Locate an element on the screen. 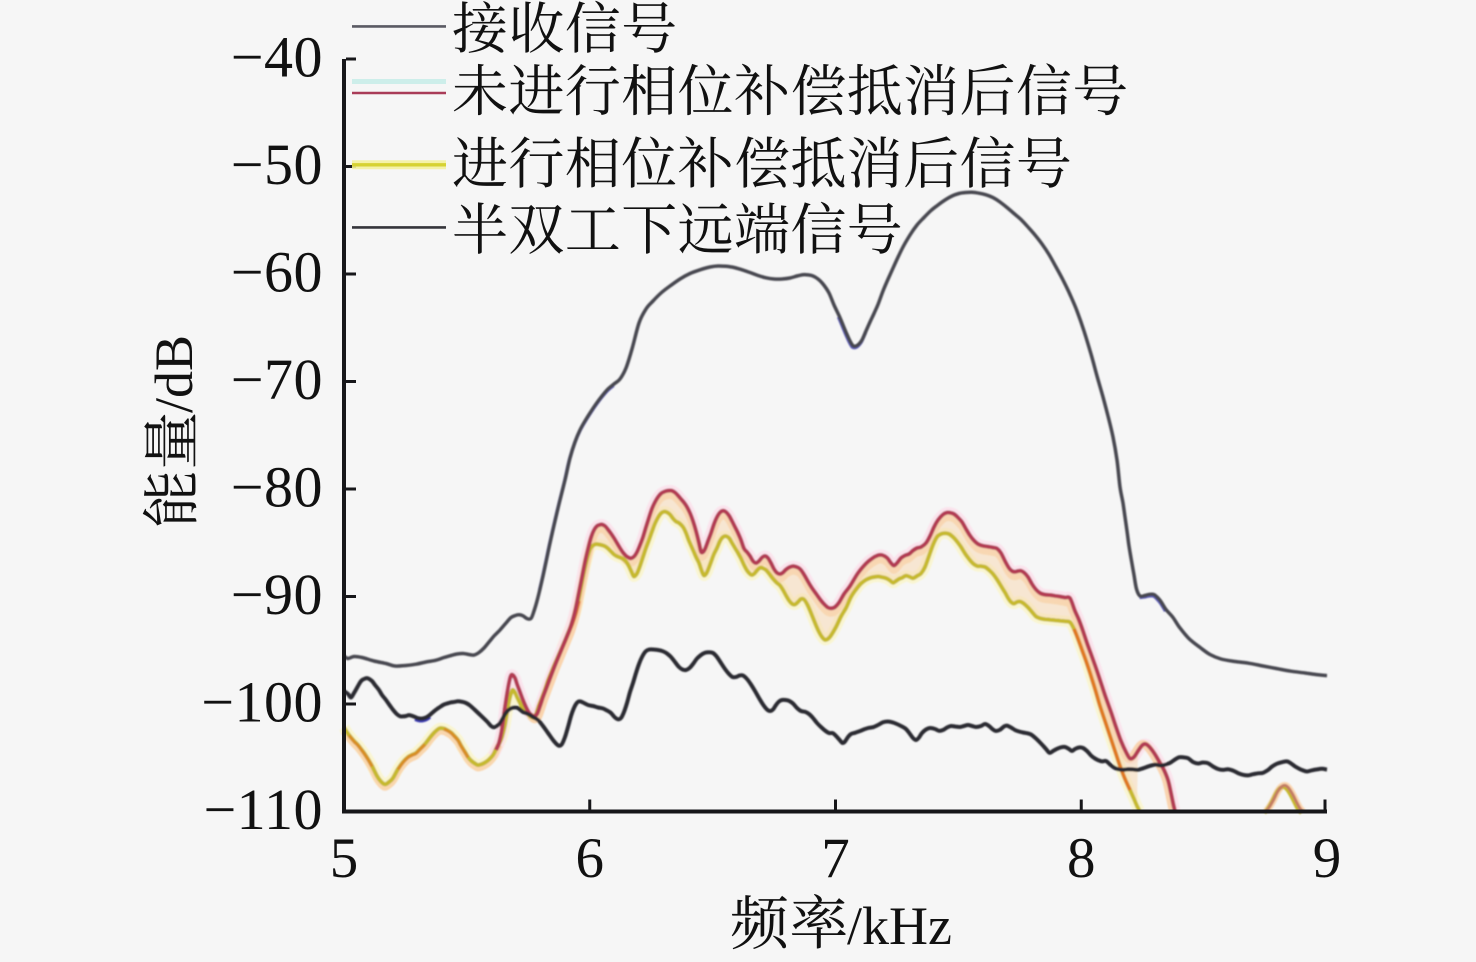 The height and width of the screenshot is (962, 1476). svg-text: −110 is located at coordinates (263, 809).